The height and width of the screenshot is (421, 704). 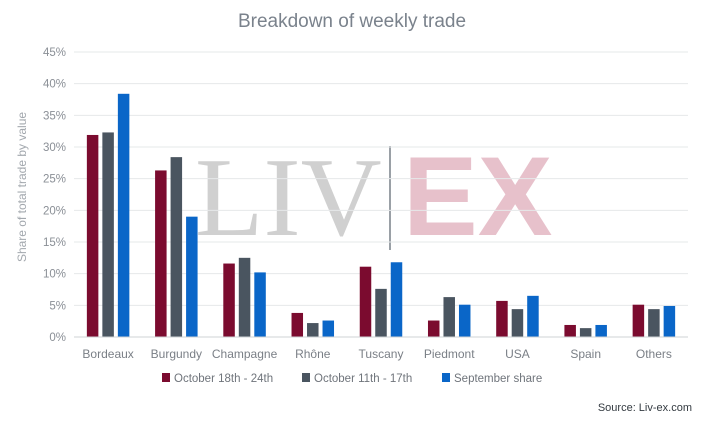 What do you see at coordinates (245, 354) in the screenshot?
I see `x-tick-label: Champagne` at bounding box center [245, 354].